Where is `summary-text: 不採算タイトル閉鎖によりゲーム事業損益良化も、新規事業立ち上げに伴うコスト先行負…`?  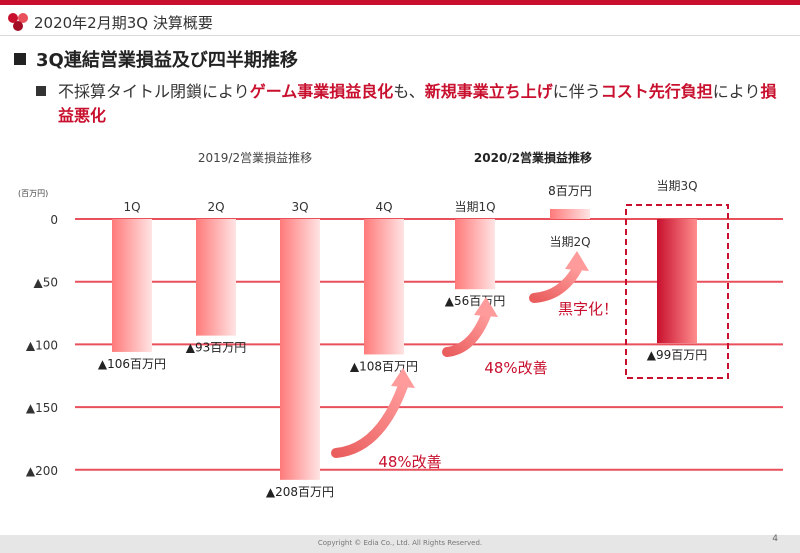
summary-text: 不採算タイトル閉鎖によりゲーム事業損益良化も、新規事業立ち上げに伴うコスト先行負… is located at coordinates (422, 104).